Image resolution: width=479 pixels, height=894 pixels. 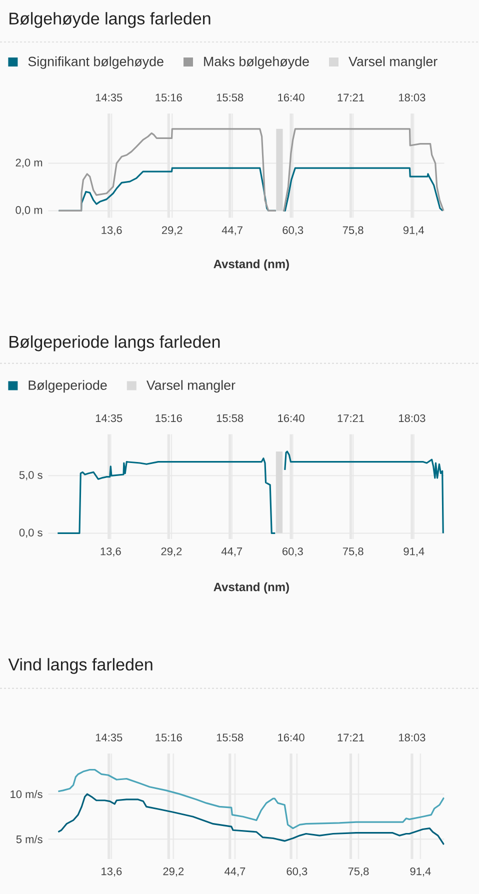 I want to click on y-tick-label: 5 m/s, so click(x=29, y=839).